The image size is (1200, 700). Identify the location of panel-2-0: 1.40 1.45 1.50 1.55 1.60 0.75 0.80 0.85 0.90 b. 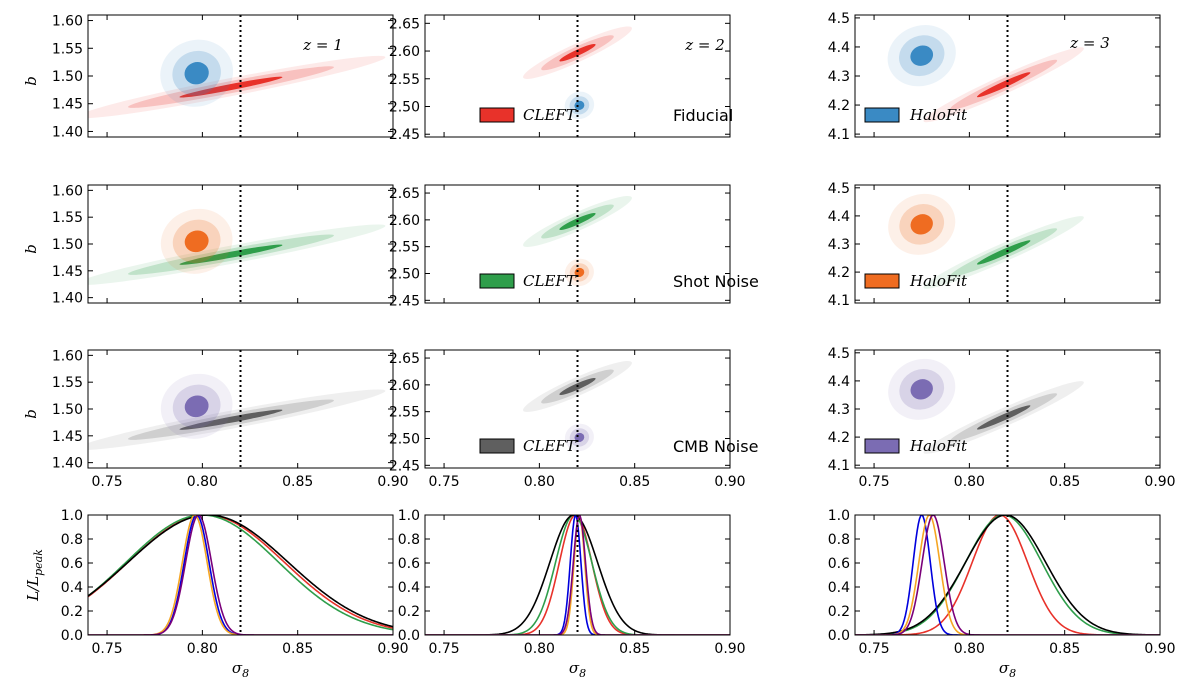
(215, 419).